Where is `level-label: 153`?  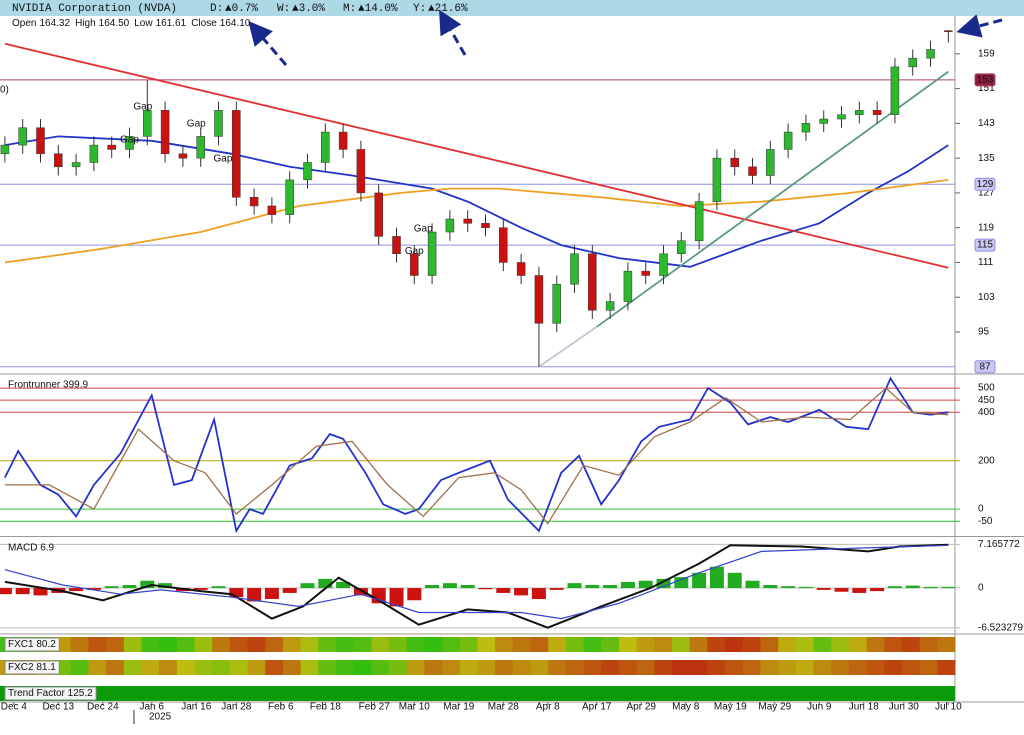
level-label: 153 is located at coordinates (985, 80).